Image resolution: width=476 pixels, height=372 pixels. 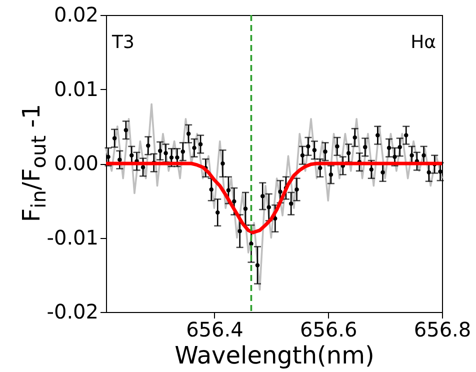 I want to click on y-tick-label: 0.02, so click(x=76, y=14).